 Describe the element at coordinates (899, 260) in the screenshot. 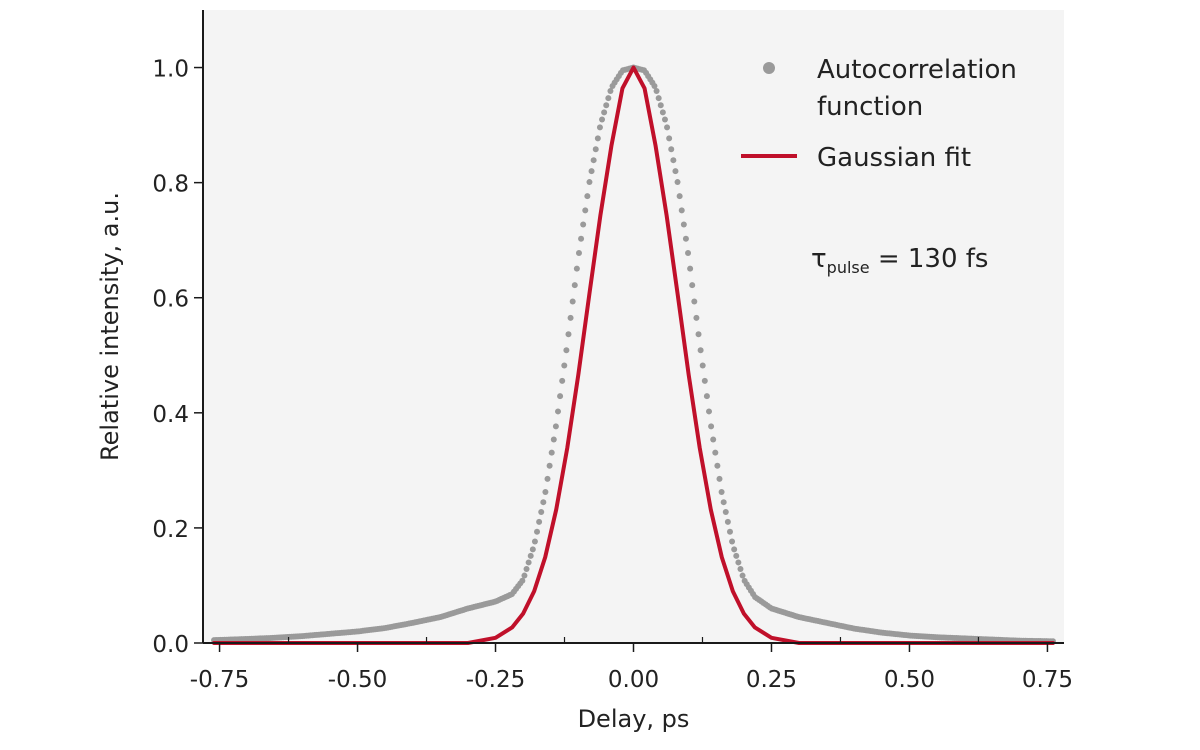

I see `pulse-duration-annotation: τpulse = 130 fs` at that location.